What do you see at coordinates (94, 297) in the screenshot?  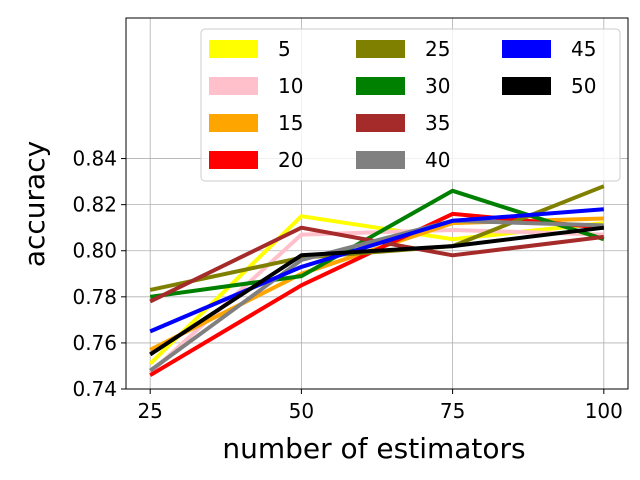 I see `y-tick-label: 0.78` at bounding box center [94, 297].